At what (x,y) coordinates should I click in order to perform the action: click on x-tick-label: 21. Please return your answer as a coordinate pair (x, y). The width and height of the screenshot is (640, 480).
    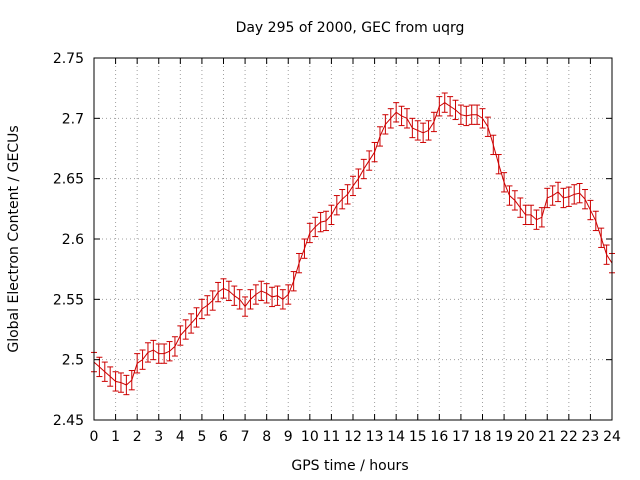
    Looking at the image, I should click on (547, 437).